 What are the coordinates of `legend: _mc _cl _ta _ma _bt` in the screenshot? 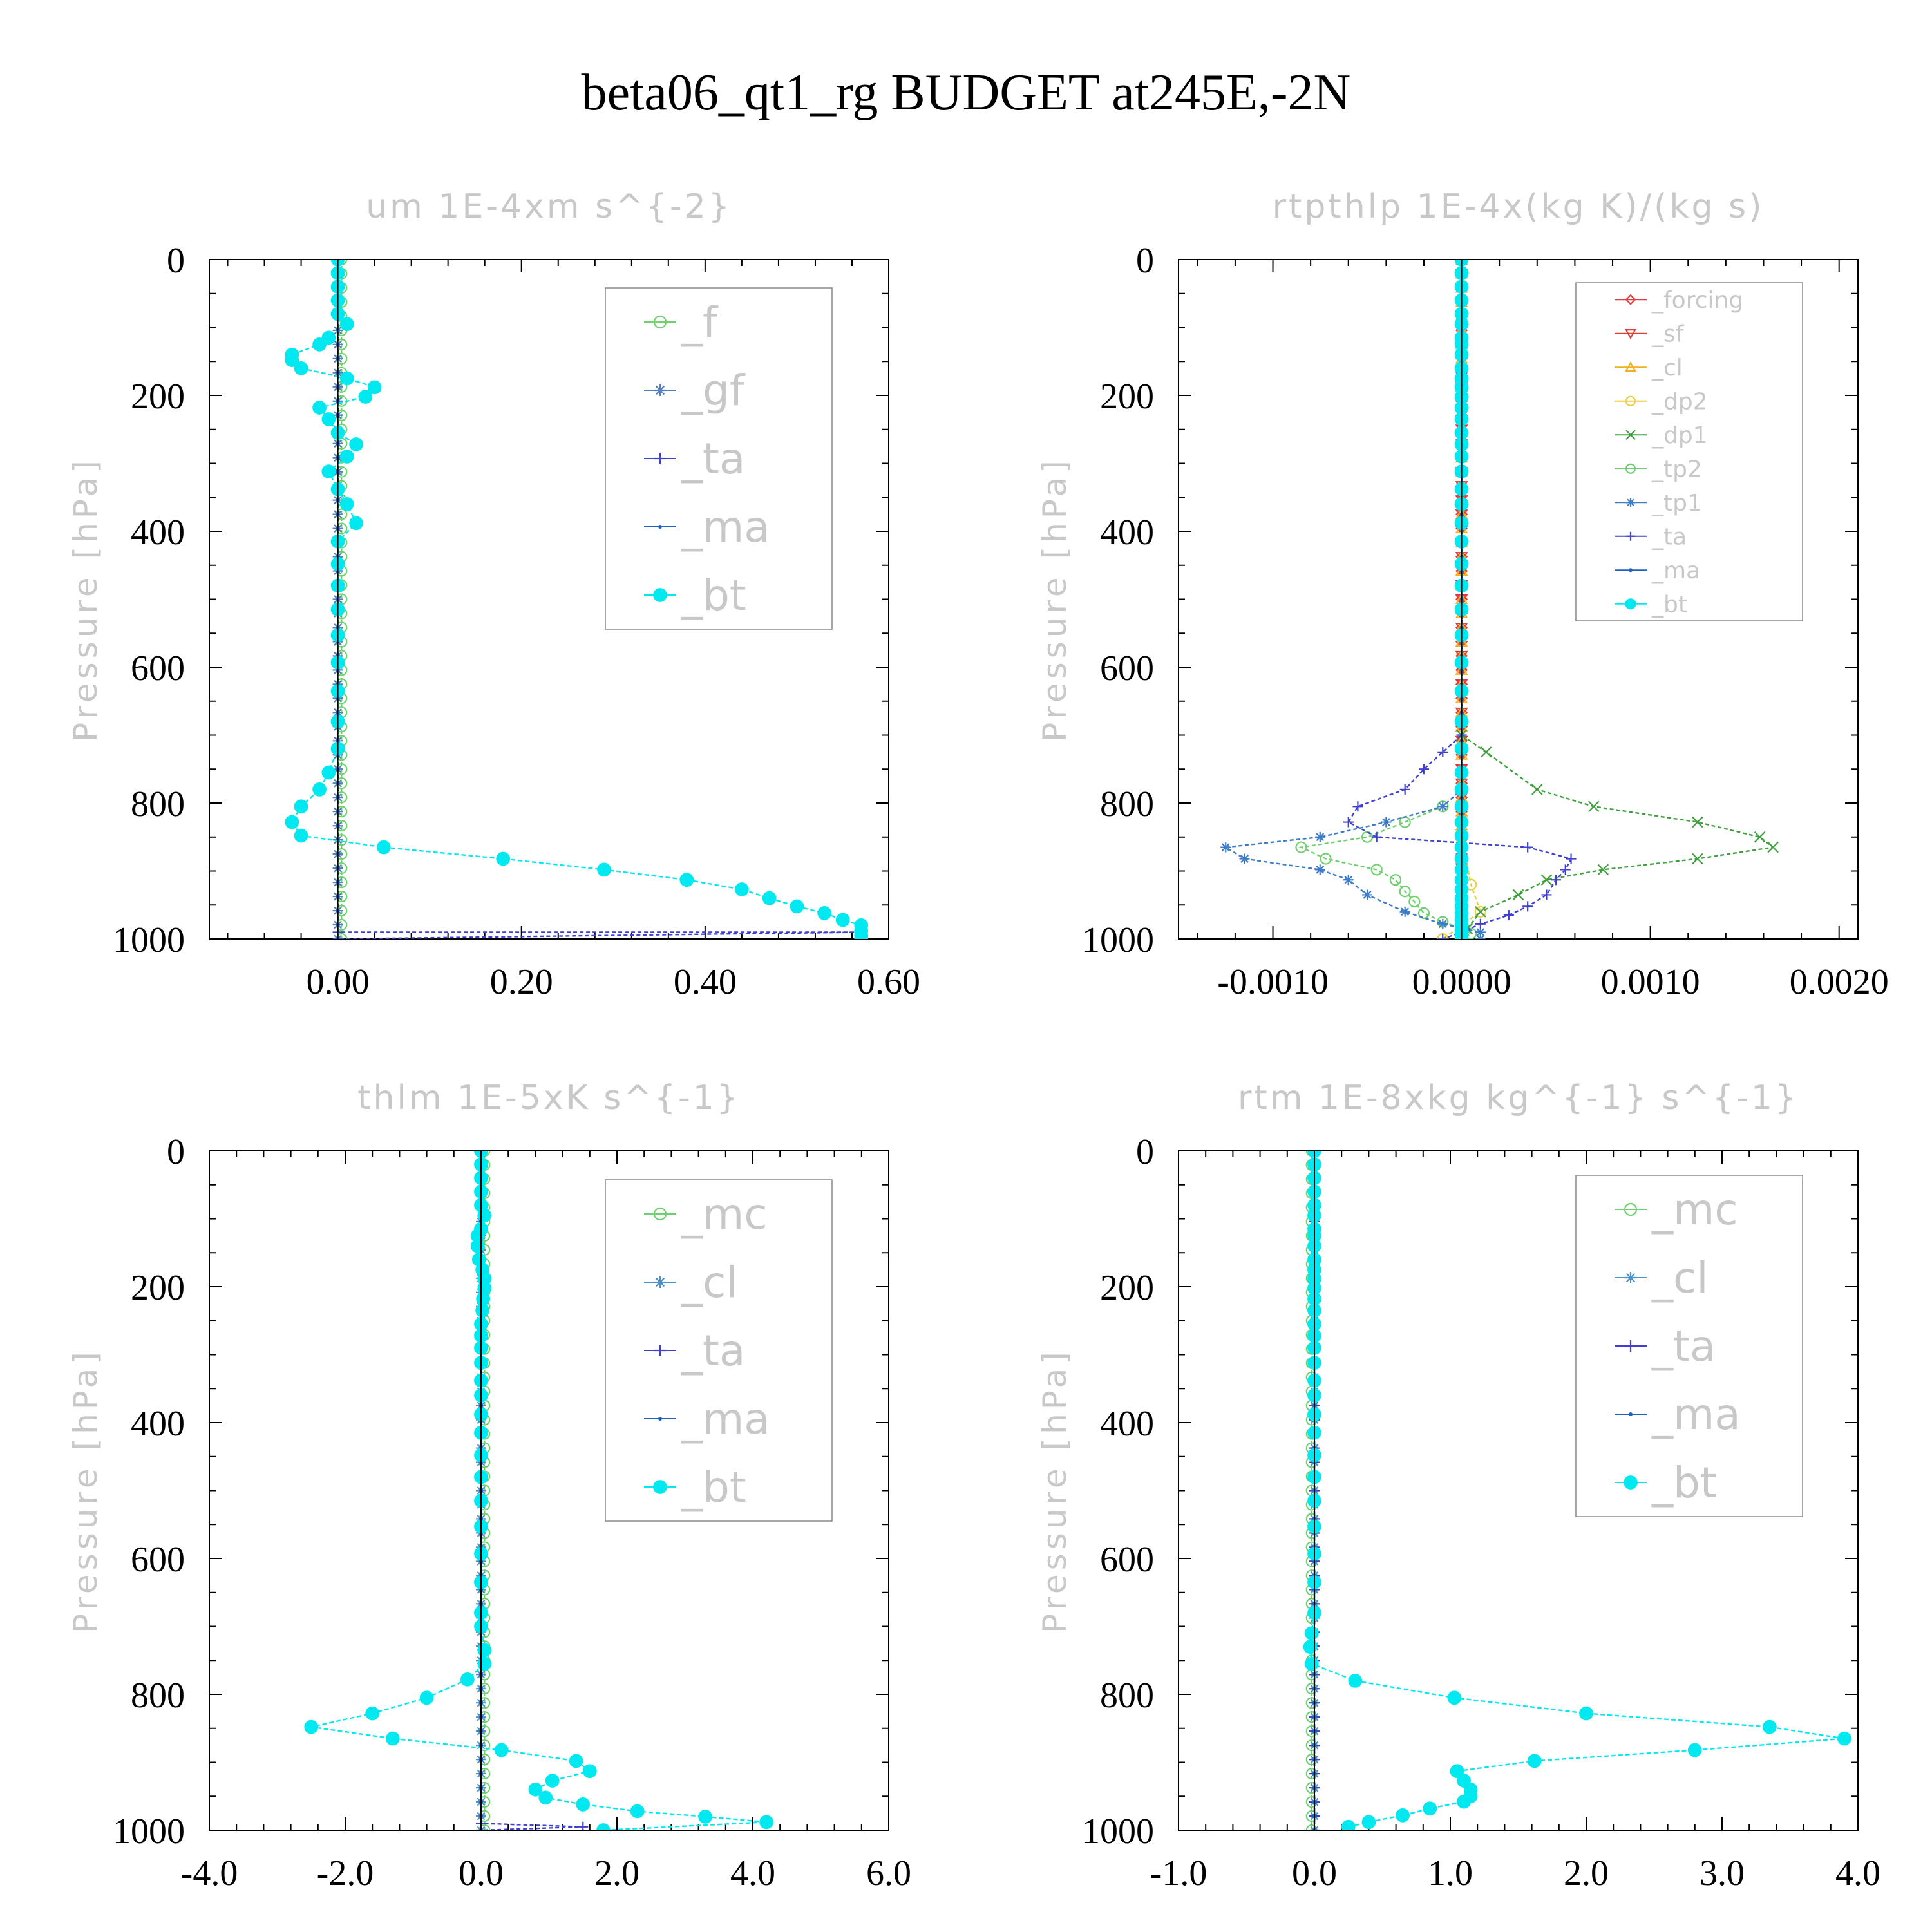 It's located at (1689, 1346).